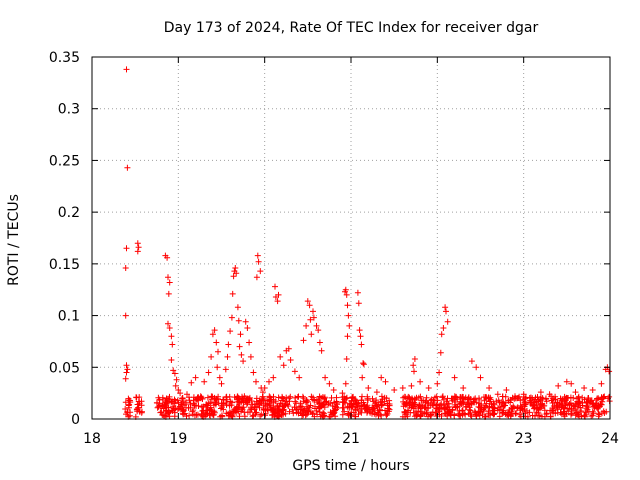 Image resolution: width=640 pixels, height=480 pixels. I want to click on y-tick-label: 0.25, so click(64, 161).